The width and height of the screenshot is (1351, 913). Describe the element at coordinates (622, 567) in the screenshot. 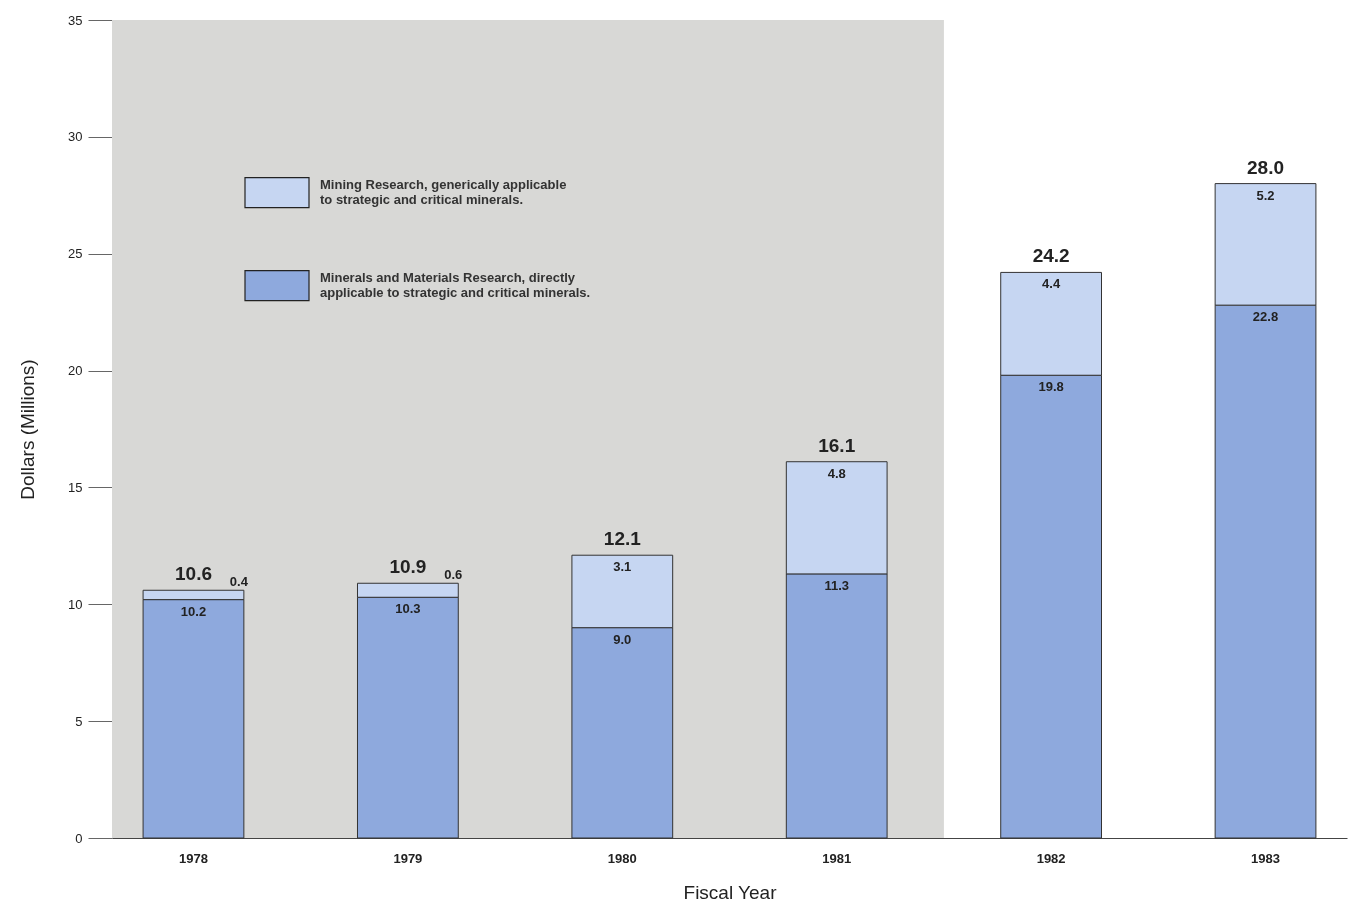

I see `data-label: 3.1` at that location.